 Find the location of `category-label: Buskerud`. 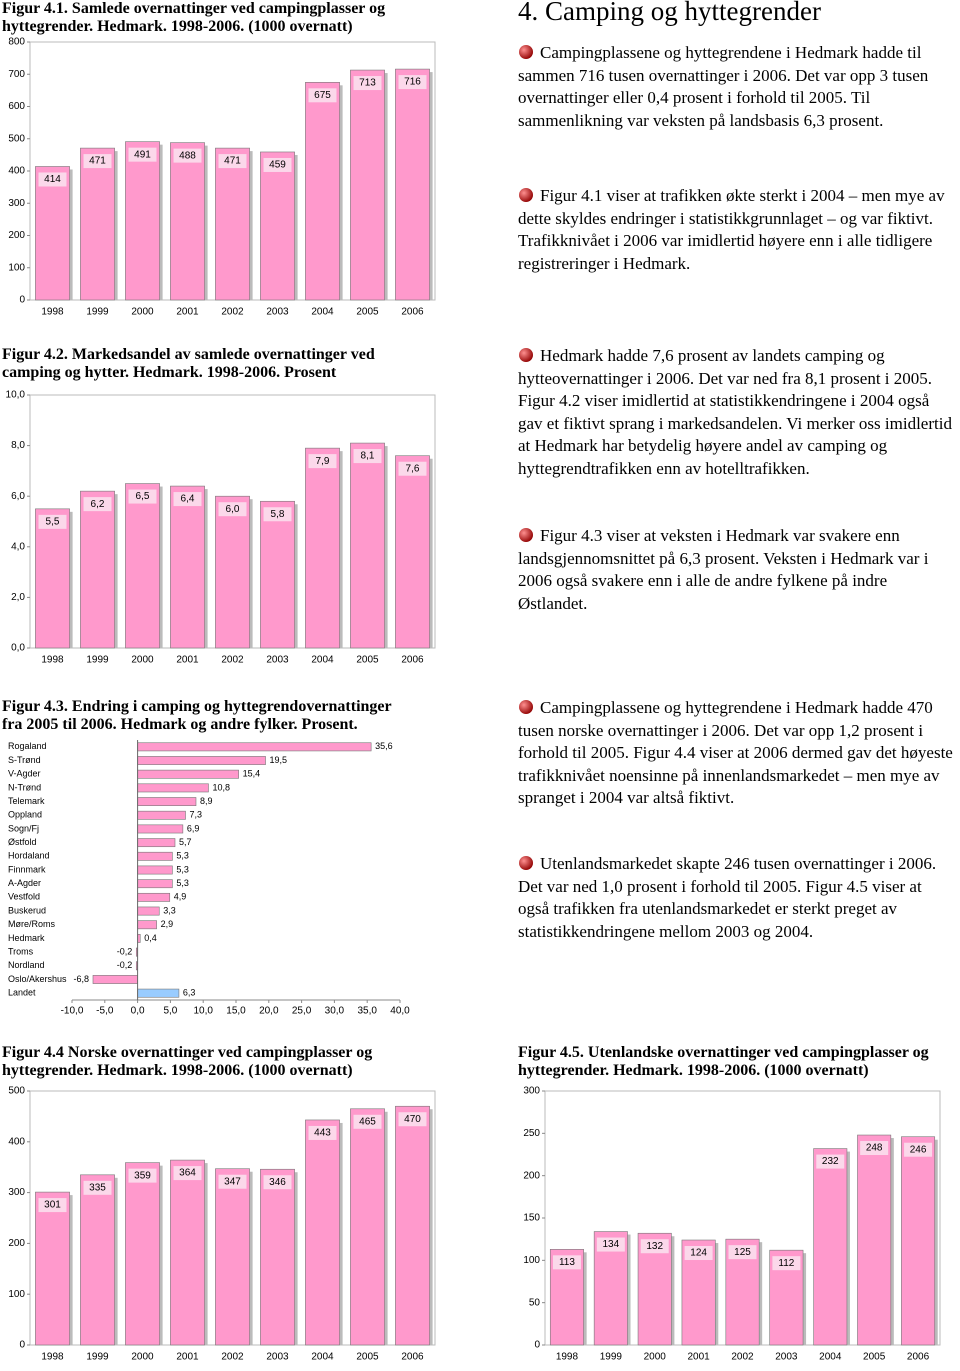

category-label: Buskerud is located at coordinates (27, 910).